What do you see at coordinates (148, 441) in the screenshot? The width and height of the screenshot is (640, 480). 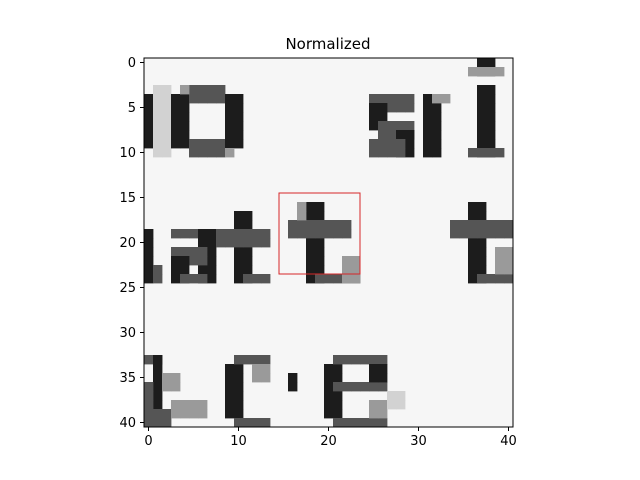 I see `x-tick-label: 0` at bounding box center [148, 441].